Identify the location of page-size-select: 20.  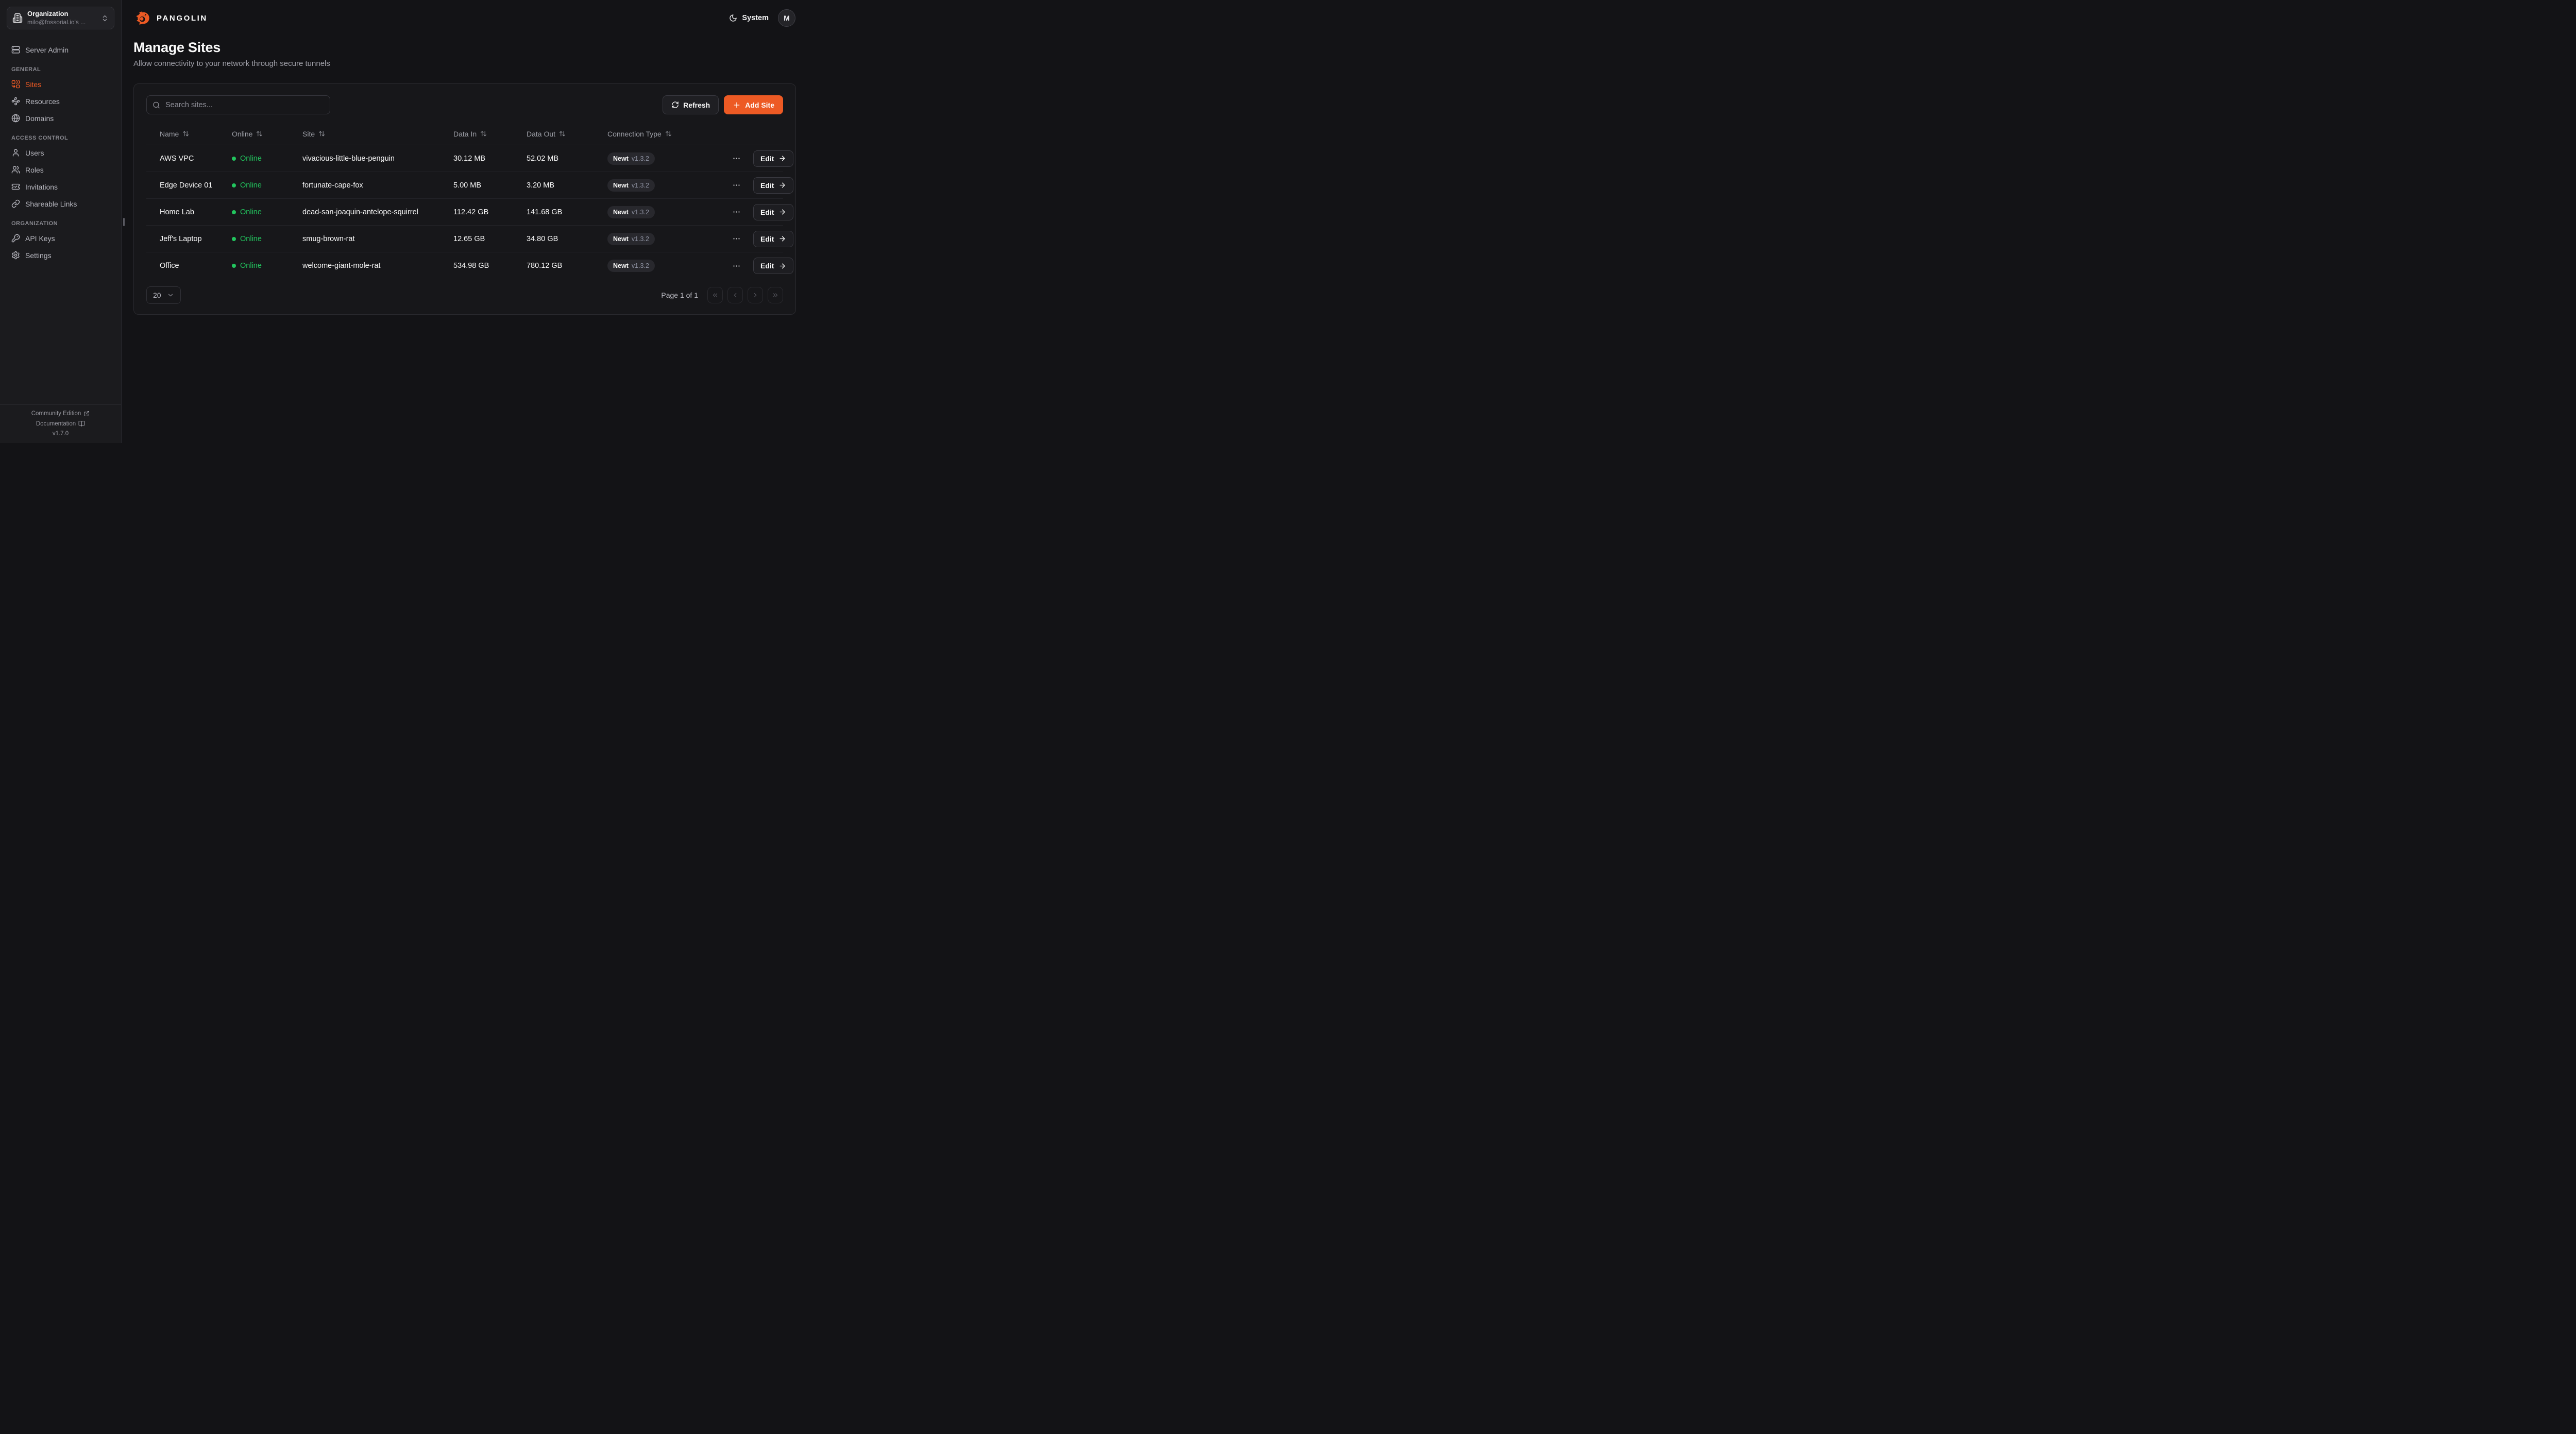
(163, 295).